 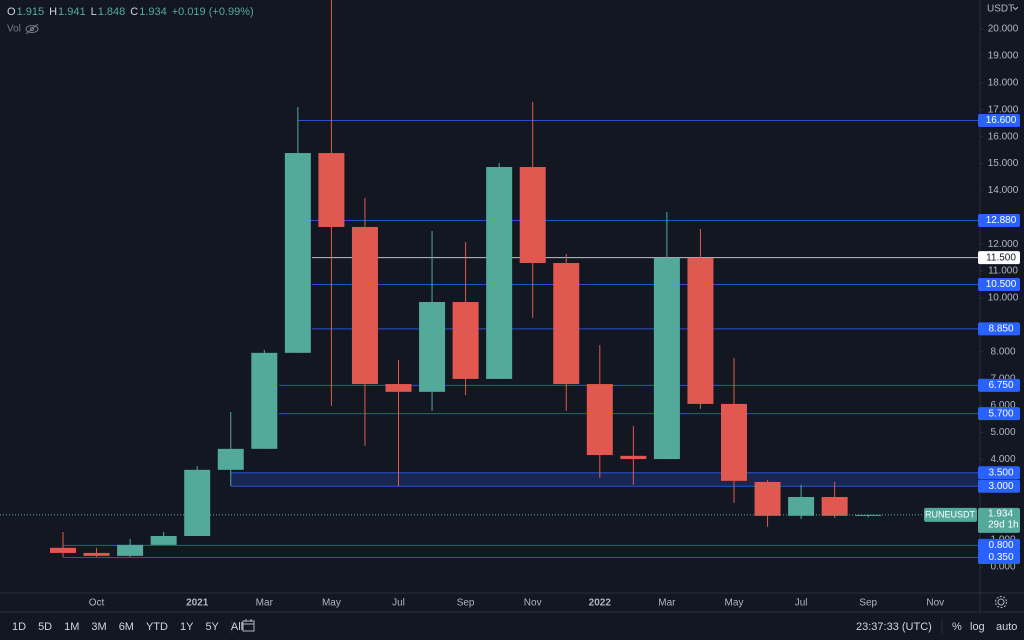 I want to click on volume-label: Vol, so click(x=14, y=29).